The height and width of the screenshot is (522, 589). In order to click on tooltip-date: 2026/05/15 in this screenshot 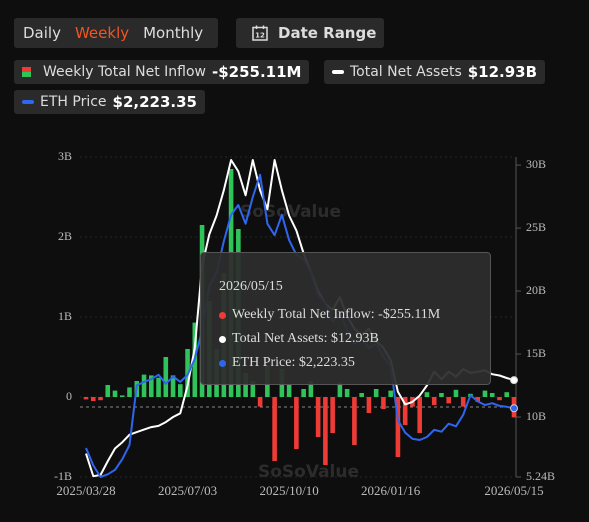, I will do `click(354, 287)`.